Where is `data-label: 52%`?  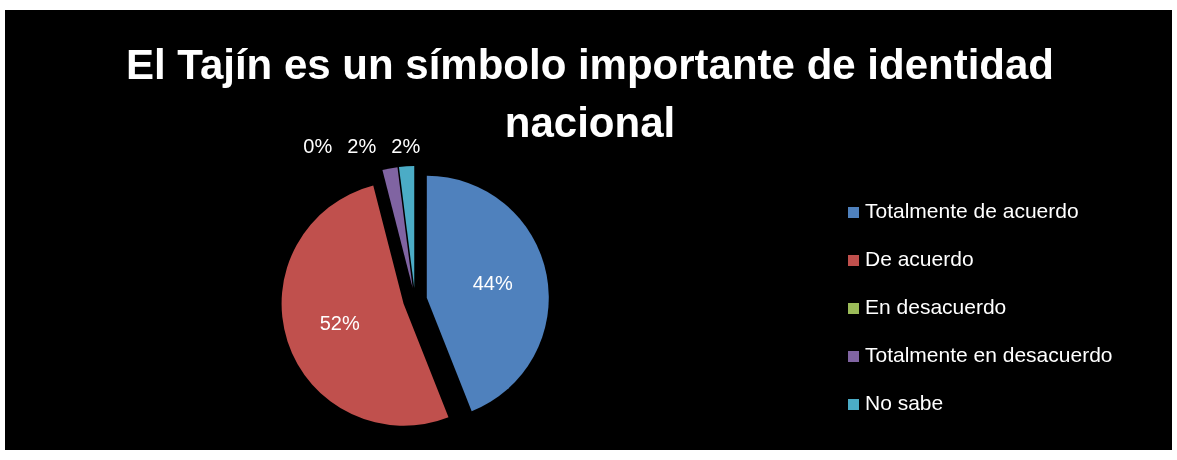 data-label: 52% is located at coordinates (339, 322).